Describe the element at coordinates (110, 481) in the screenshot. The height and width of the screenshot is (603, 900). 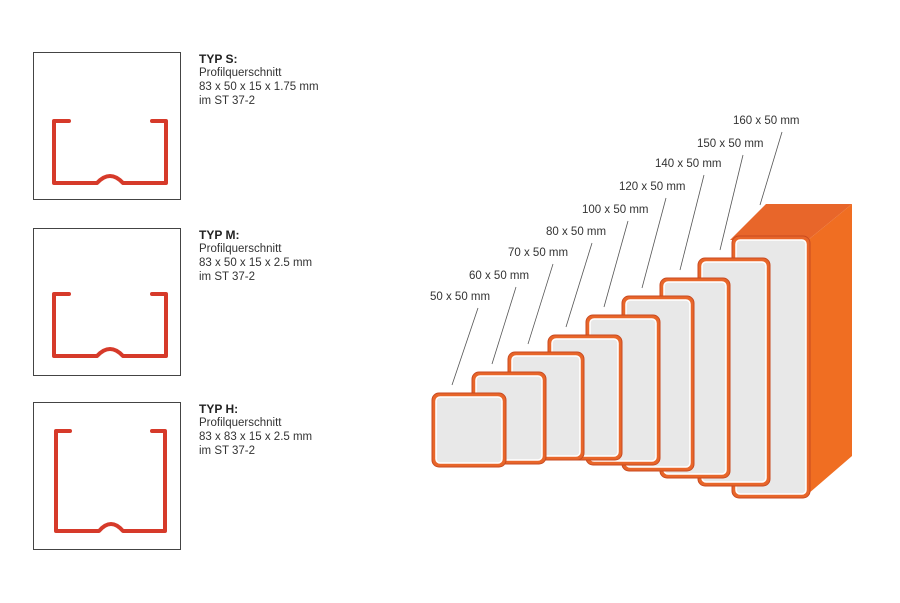
I see `profile-typ-h-shape` at that location.